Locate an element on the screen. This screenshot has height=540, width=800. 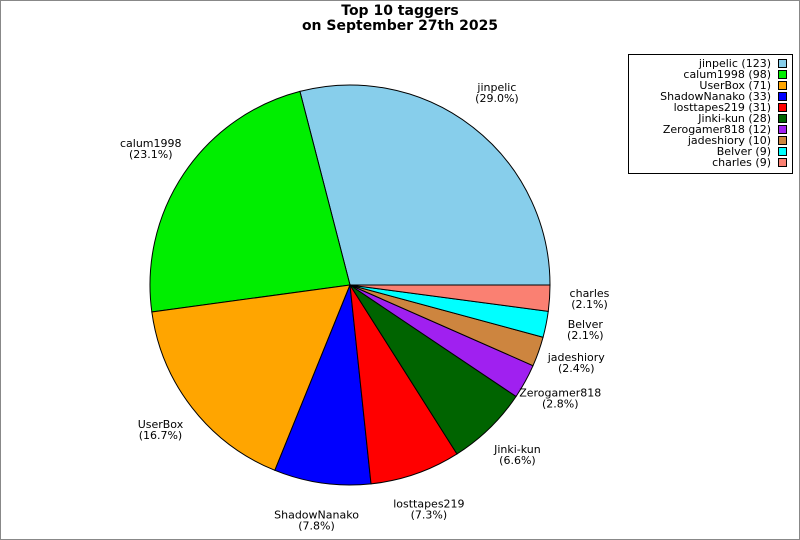
slice-percent: (2.8%) is located at coordinates (560, 404).